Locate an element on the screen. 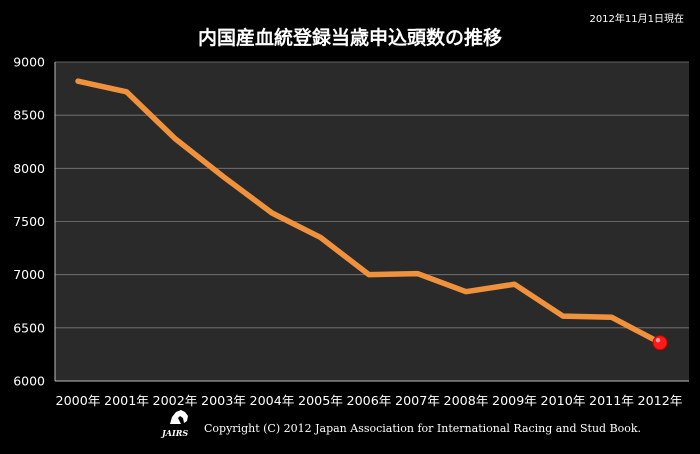 This screenshot has height=454, width=700. last-point-marker is located at coordinates (660, 343).